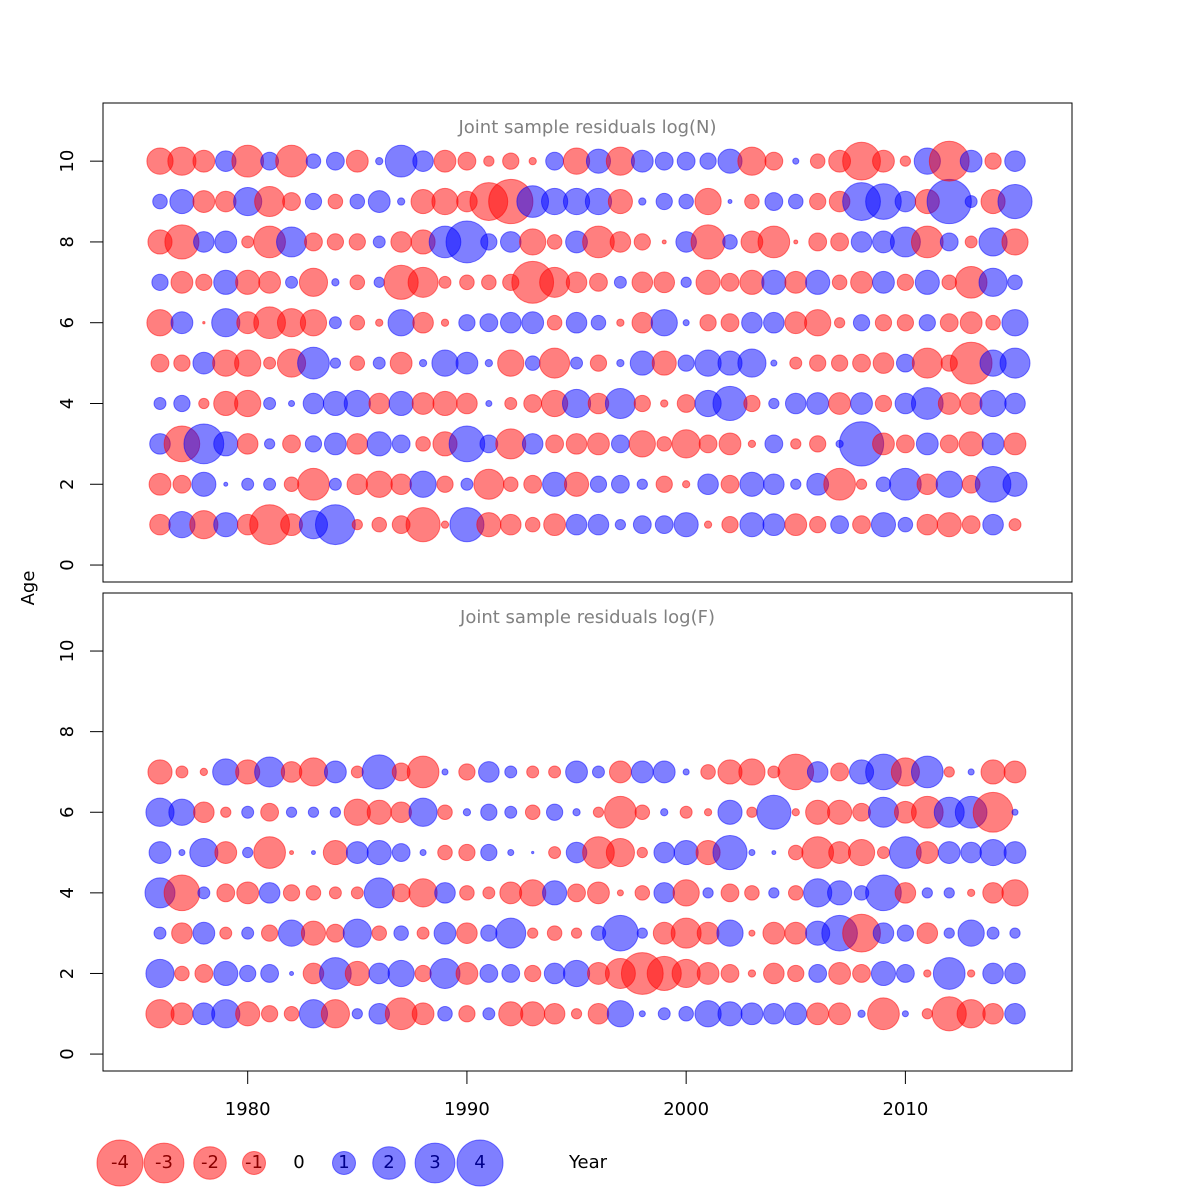 The height and width of the screenshot is (1200, 1200). What do you see at coordinates (686, 1109) in the screenshot?
I see `x-tick-label: 2000` at bounding box center [686, 1109].